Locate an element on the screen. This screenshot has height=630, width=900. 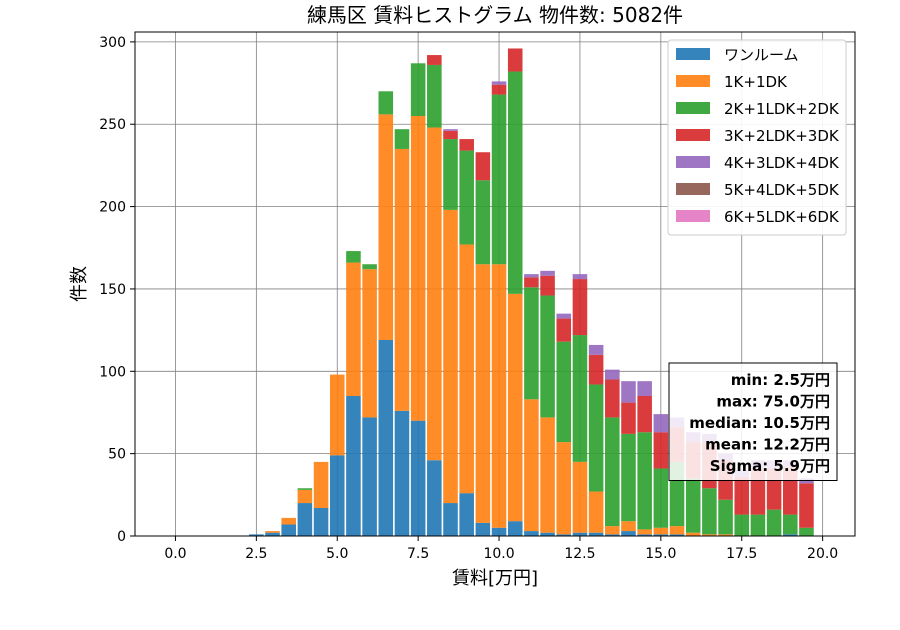
x-axis-label: 賃料[万円] is located at coordinates (495, 578).